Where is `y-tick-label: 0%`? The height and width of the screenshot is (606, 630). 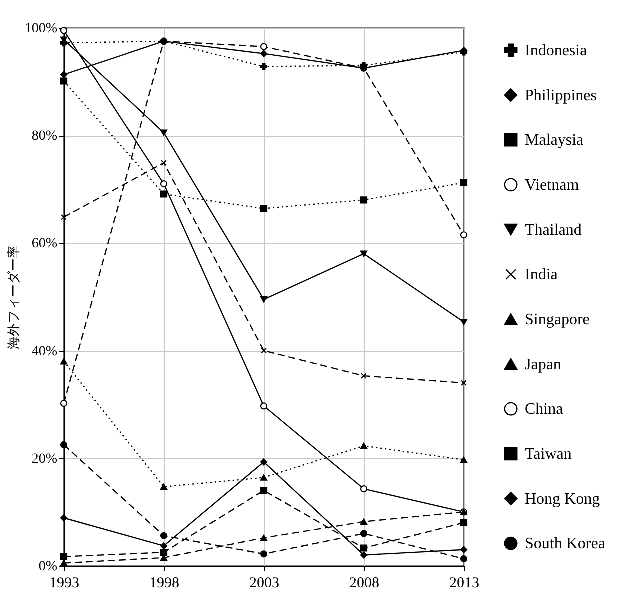 y-tick-label: 0% is located at coordinates (48, 567).